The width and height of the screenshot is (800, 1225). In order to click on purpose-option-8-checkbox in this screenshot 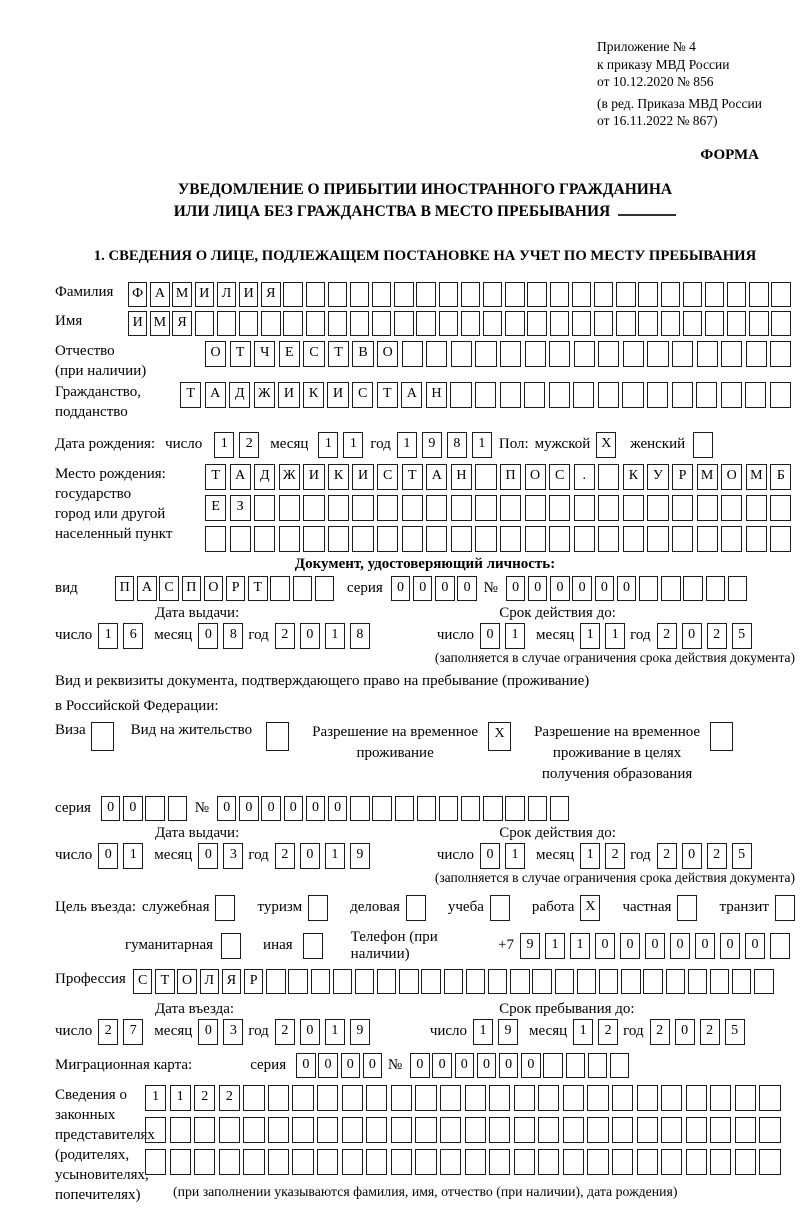, I will do `click(312, 945)`.